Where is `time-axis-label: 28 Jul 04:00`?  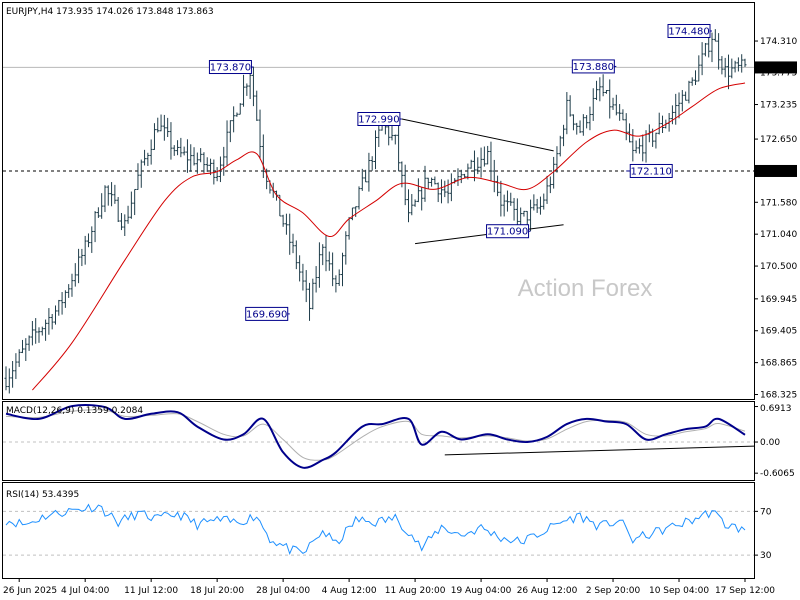 time-axis-label: 28 Jul 04:00 is located at coordinates (283, 591).